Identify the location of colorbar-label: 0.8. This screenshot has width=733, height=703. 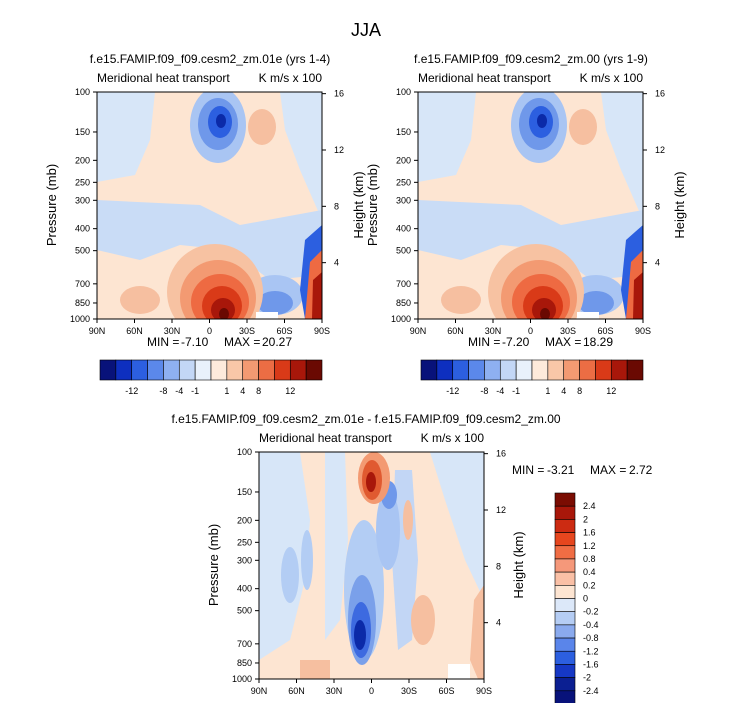
(589, 559).